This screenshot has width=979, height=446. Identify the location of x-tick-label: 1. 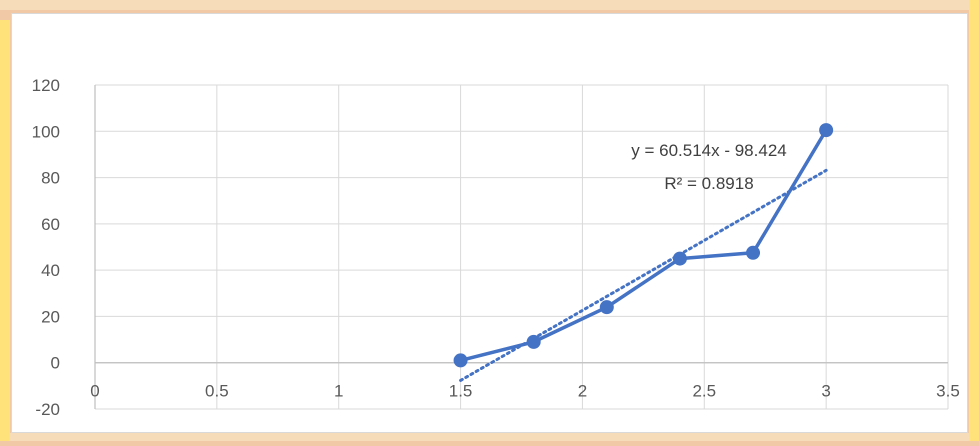
(338, 391).